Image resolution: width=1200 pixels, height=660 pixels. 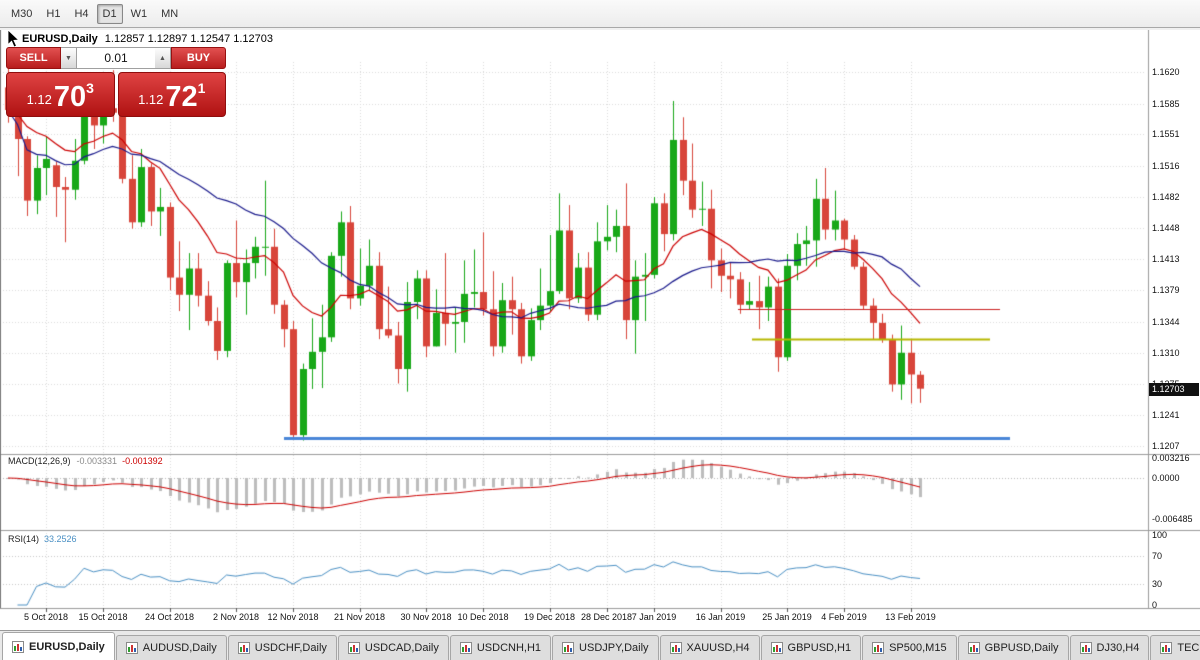 What do you see at coordinates (1166, 259) in the screenshot?
I see `price-axis-label: 1.1413` at bounding box center [1166, 259].